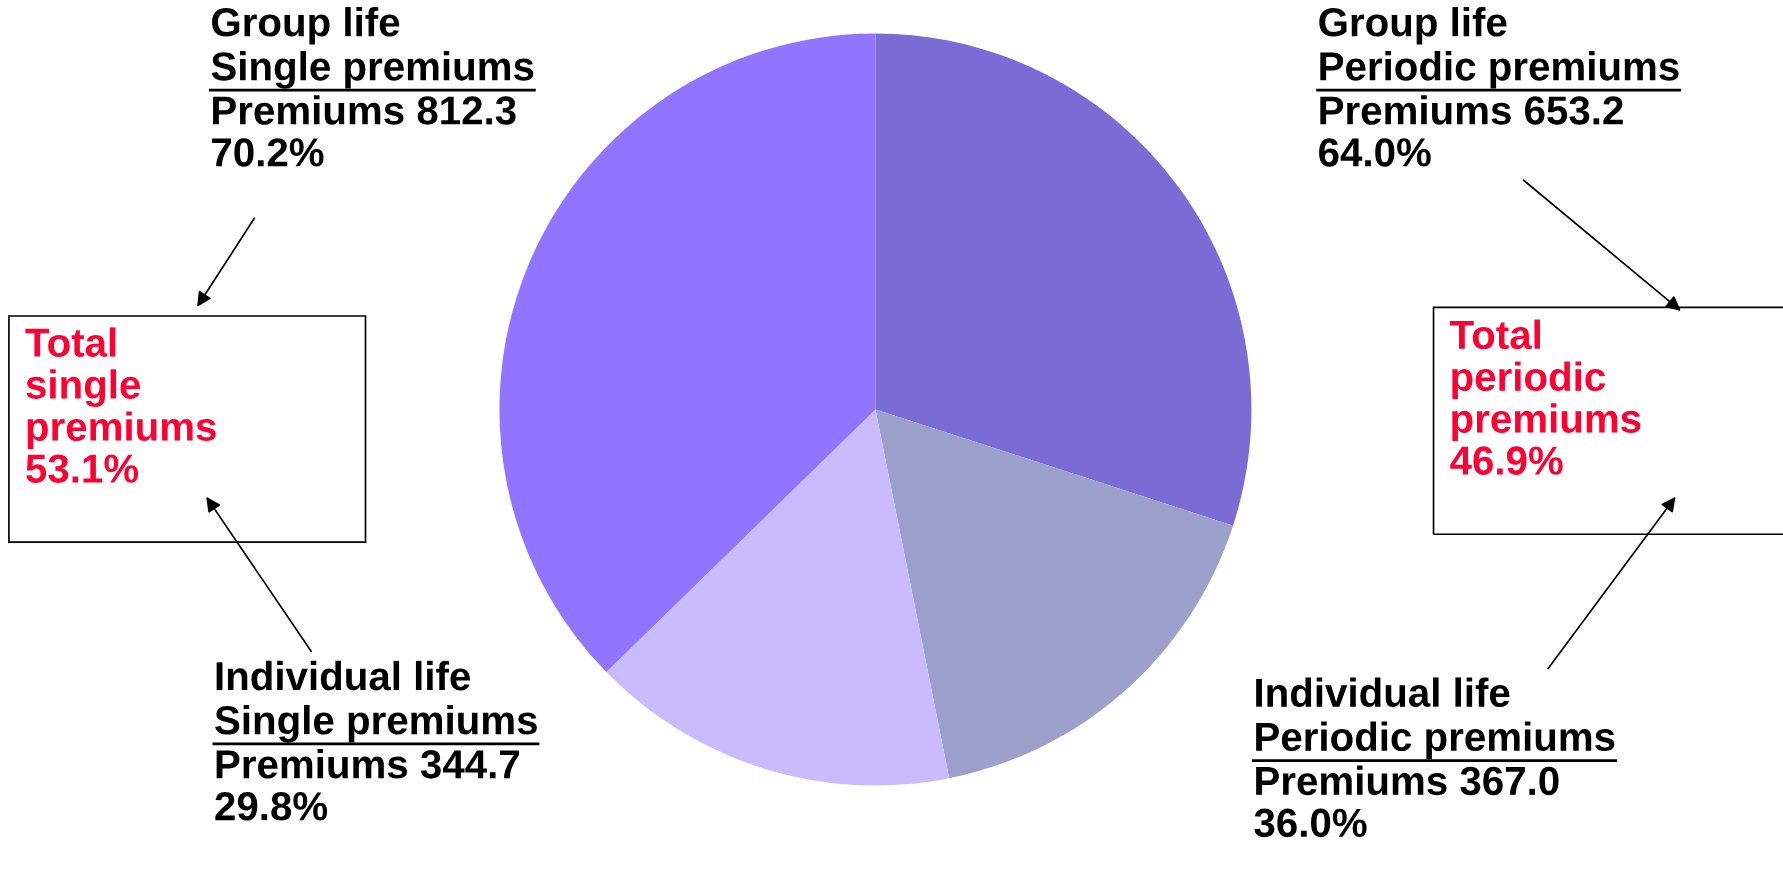  I want to click on data-label: Premiums 812.3 70.2%, so click(364, 131).